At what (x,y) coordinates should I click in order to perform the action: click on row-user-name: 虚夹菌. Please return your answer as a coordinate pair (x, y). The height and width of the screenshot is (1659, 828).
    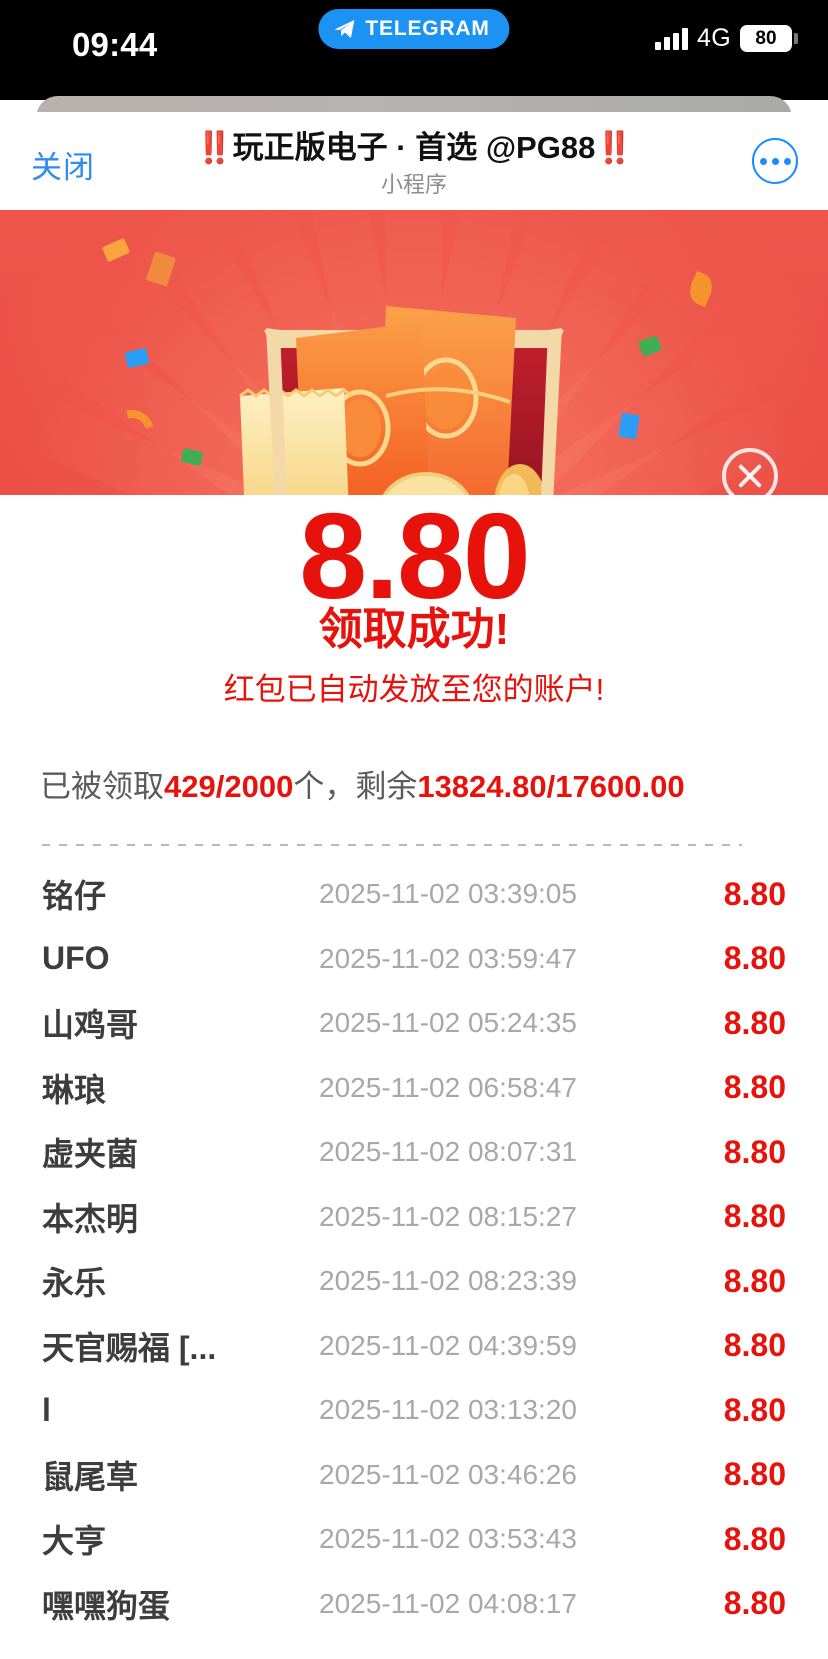
    Looking at the image, I should click on (90, 1154).